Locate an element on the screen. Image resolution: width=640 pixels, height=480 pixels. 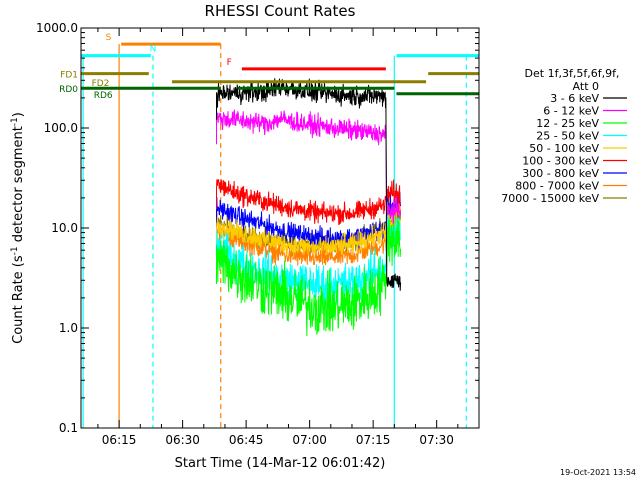
x-tick-label-06-15: 06:15 is located at coordinates (119, 440).